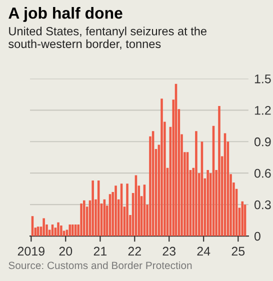 This screenshot has height=281, width=273. I want to click on x-tick-label: 23, so click(169, 251).